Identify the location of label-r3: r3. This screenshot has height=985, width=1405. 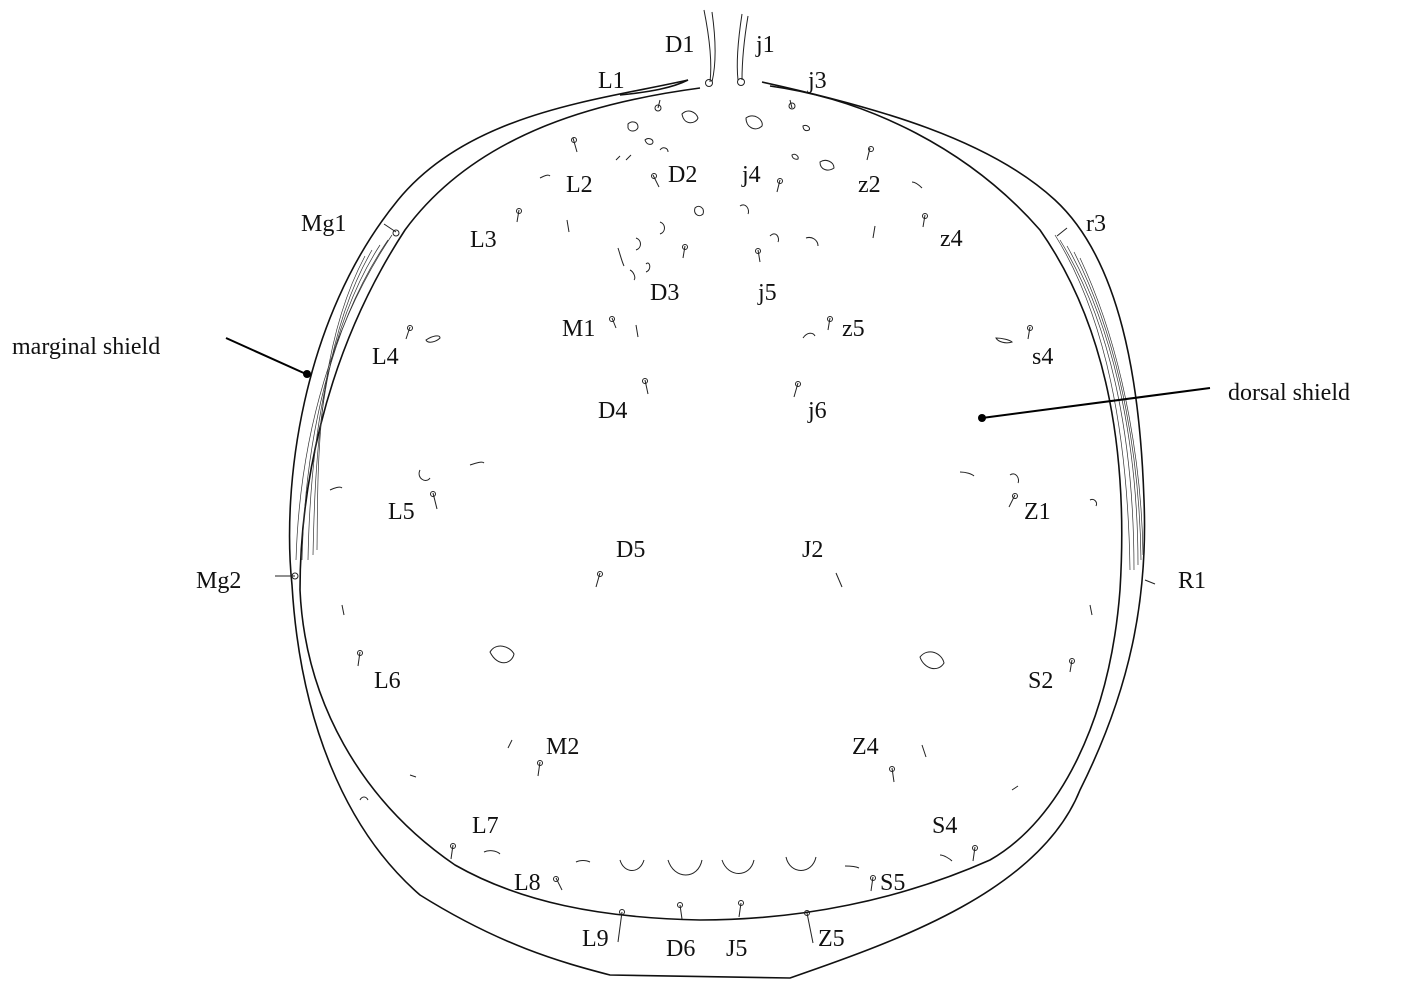
(1096, 224).